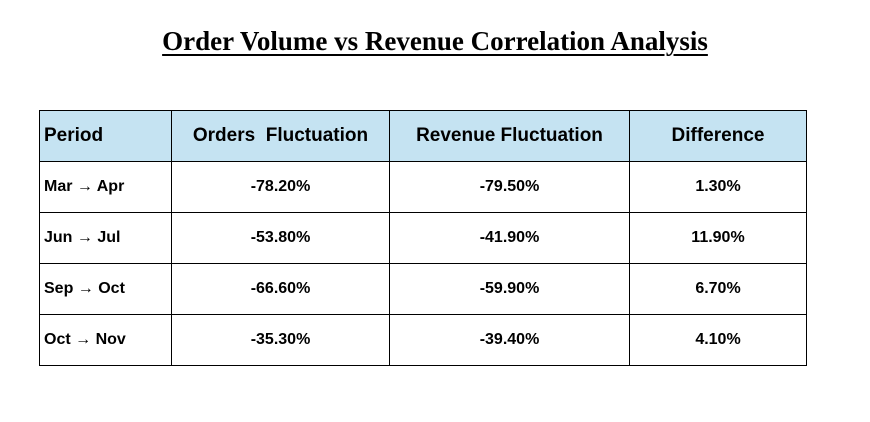 The height and width of the screenshot is (422, 870). What do you see at coordinates (105, 238) in the screenshot?
I see `cell-period: Jun → Jul` at bounding box center [105, 238].